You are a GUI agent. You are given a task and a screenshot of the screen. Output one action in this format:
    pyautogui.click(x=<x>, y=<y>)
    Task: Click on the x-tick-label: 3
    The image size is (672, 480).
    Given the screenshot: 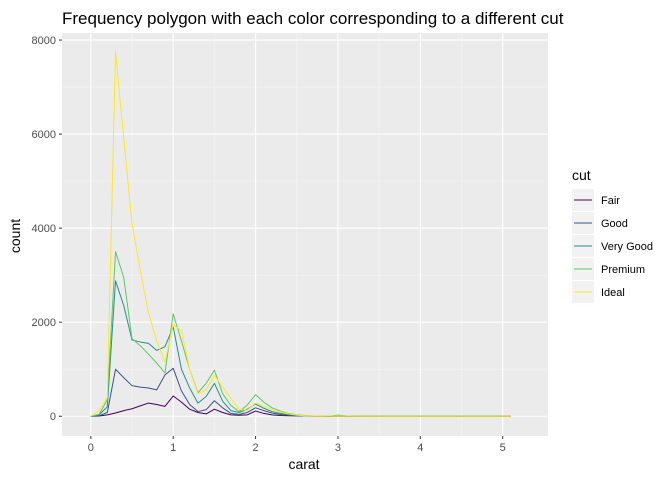 What is the action you would take?
    pyautogui.click(x=338, y=448)
    